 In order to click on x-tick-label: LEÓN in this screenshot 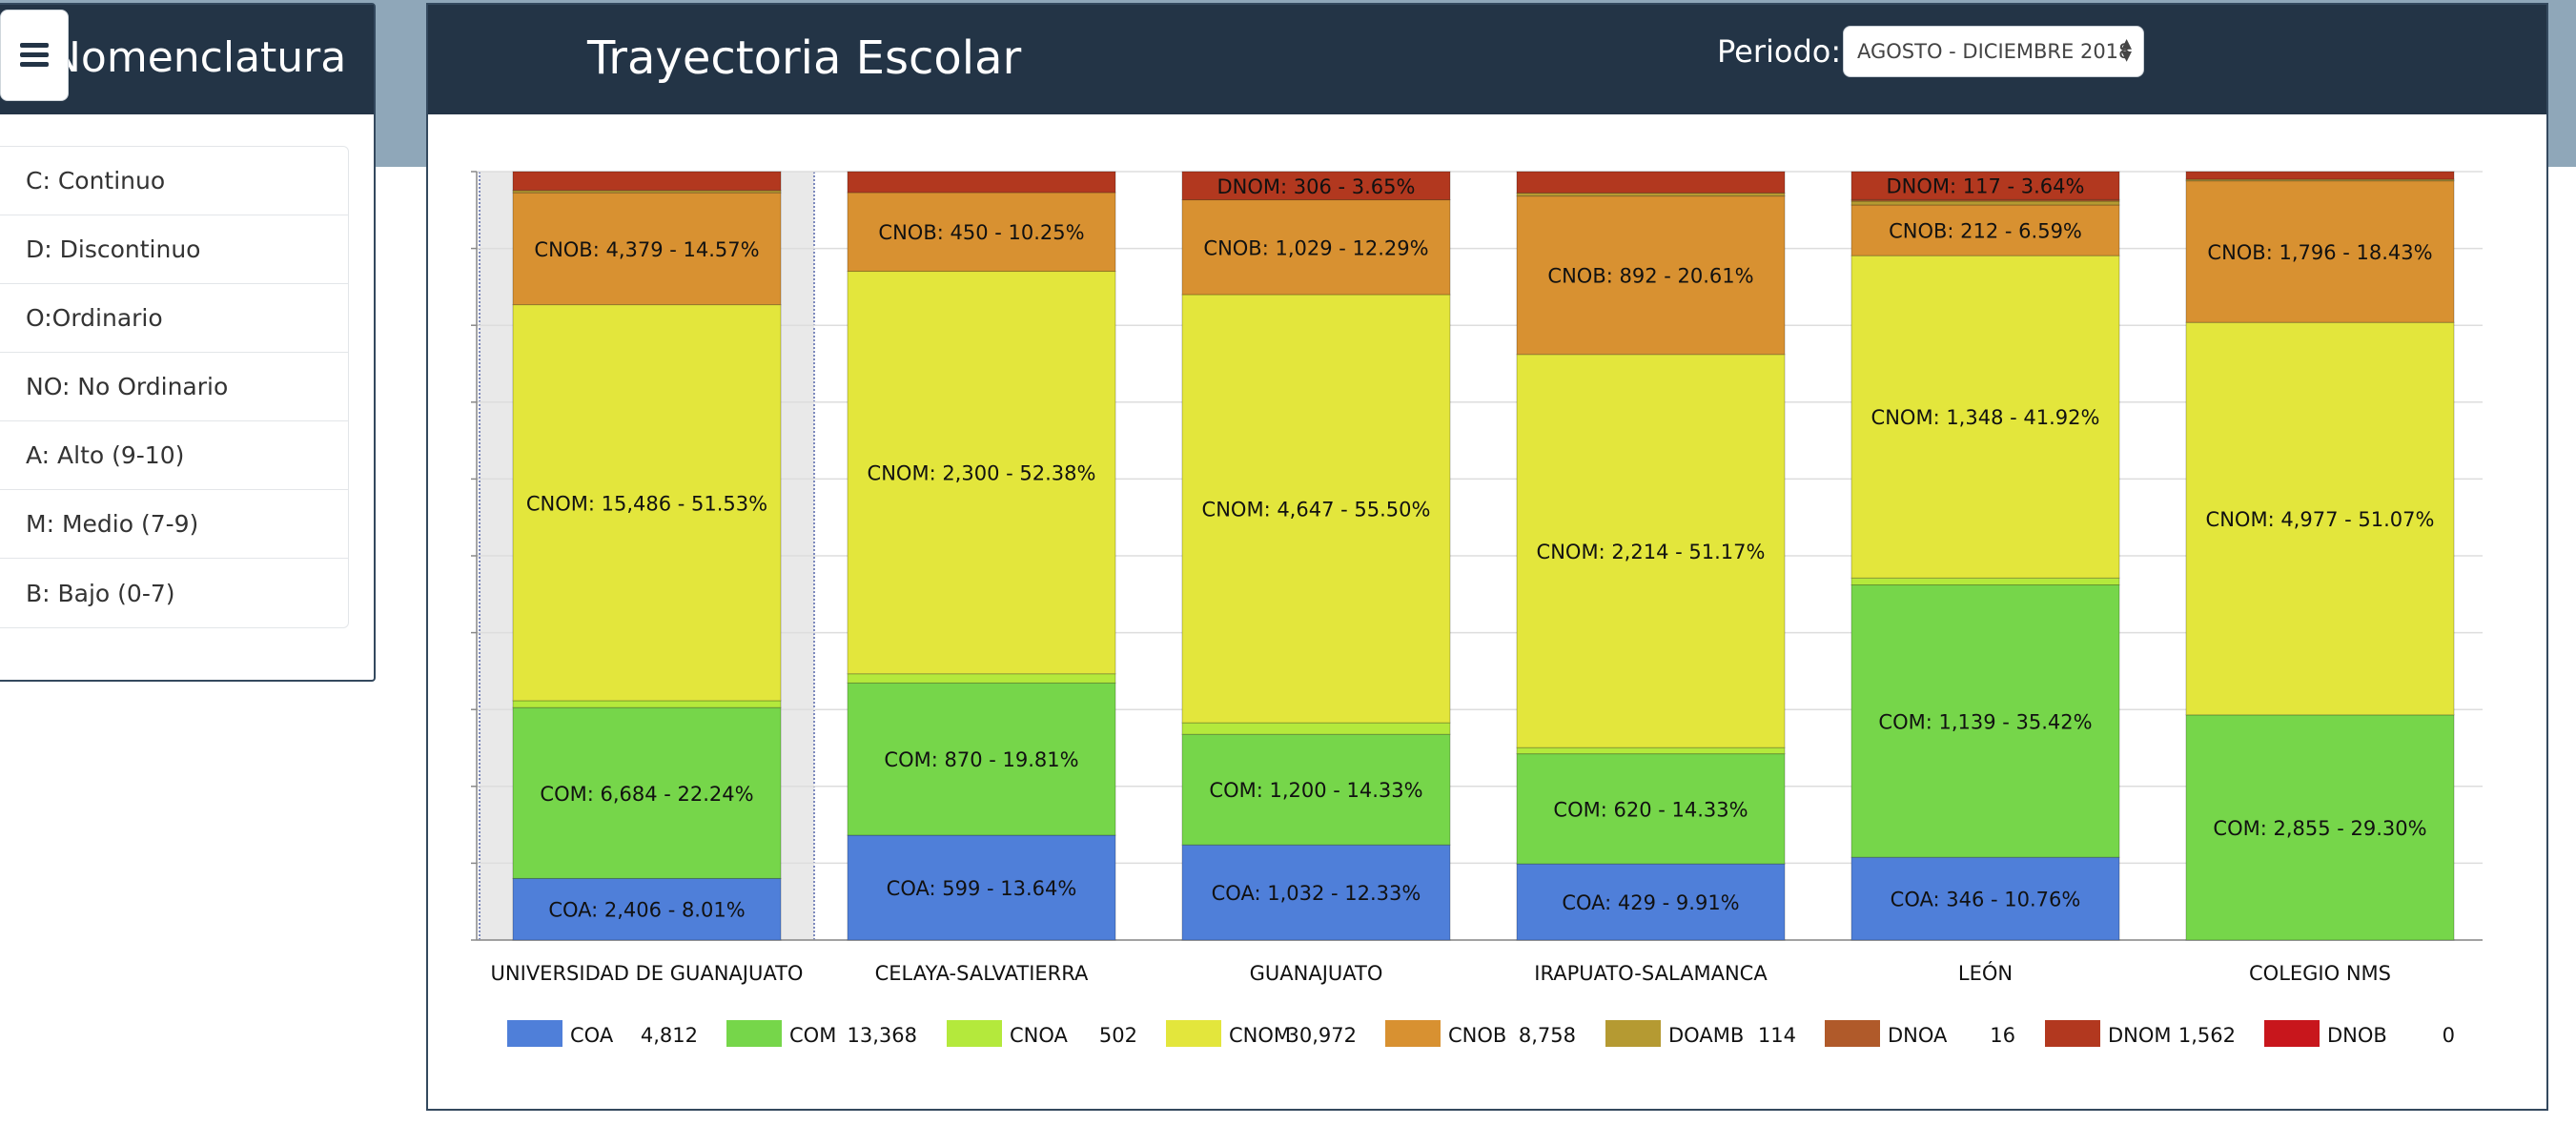, I will do `click(1985, 973)`.